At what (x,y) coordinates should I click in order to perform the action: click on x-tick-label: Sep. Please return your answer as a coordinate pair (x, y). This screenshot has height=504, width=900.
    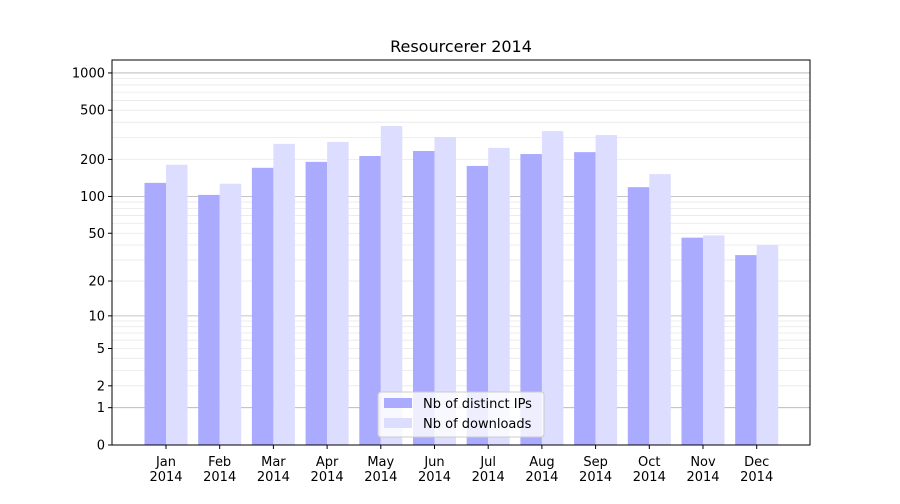
    Looking at the image, I should click on (595, 462).